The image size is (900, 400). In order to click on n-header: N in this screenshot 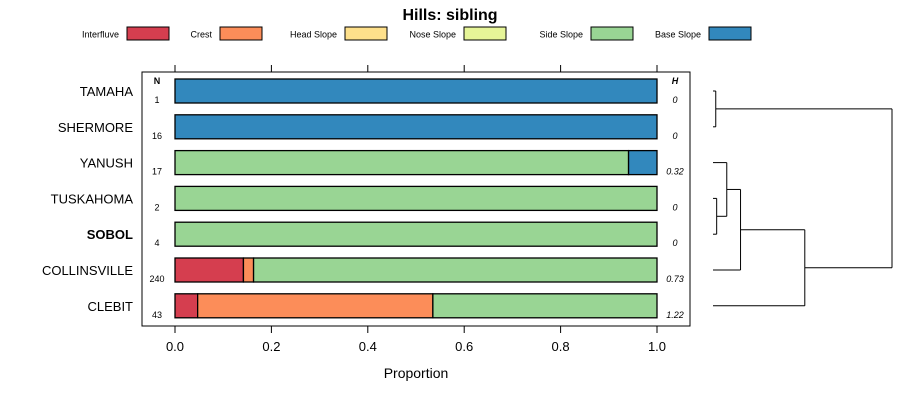, I will do `click(157, 81)`.